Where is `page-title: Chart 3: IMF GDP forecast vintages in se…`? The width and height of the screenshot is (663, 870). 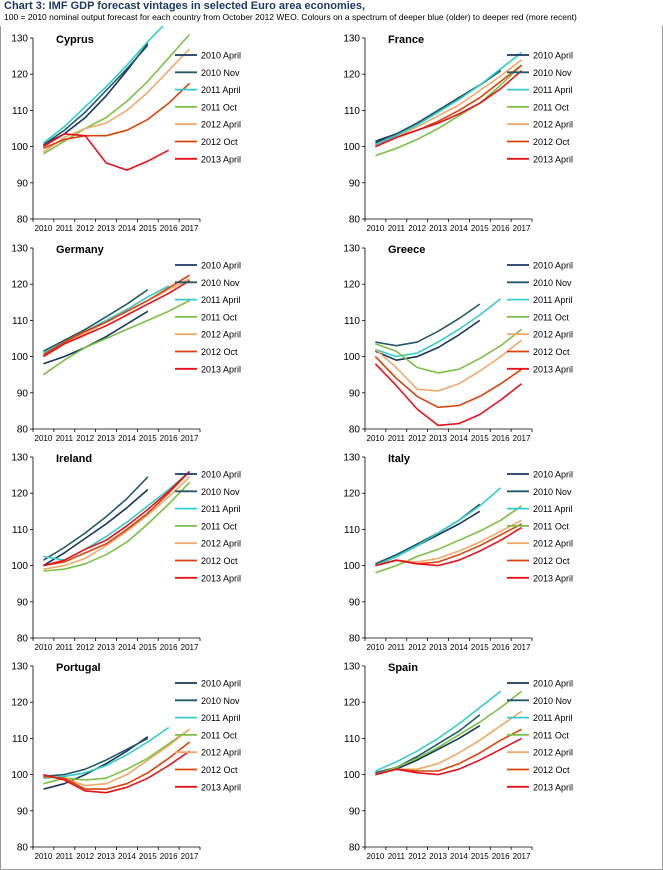
page-title: Chart 3: IMF GDP forecast vintages in se… is located at coordinates (185, 6).